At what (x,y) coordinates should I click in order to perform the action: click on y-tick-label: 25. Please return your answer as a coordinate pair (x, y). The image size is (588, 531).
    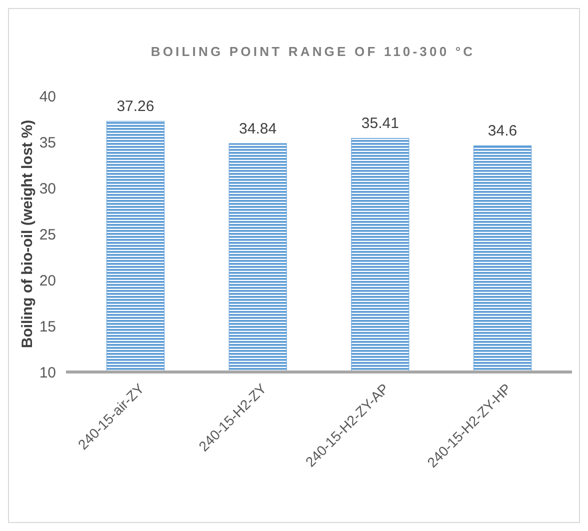
    Looking at the image, I should click on (47, 235).